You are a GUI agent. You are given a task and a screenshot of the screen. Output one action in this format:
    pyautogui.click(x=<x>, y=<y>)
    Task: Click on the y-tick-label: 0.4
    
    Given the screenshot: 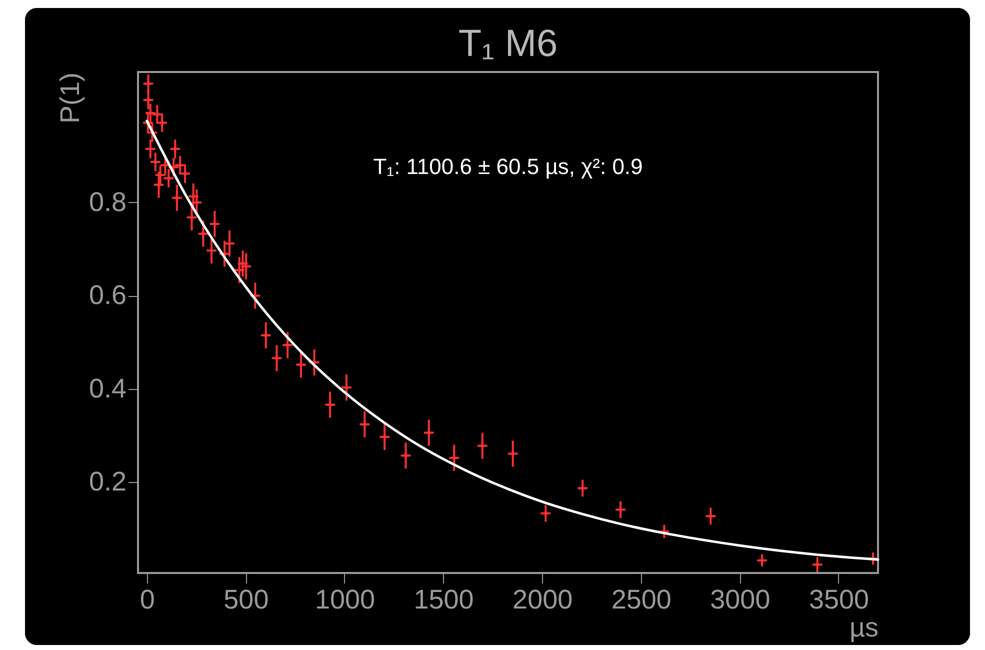 What is the action you would take?
    pyautogui.click(x=107, y=388)
    